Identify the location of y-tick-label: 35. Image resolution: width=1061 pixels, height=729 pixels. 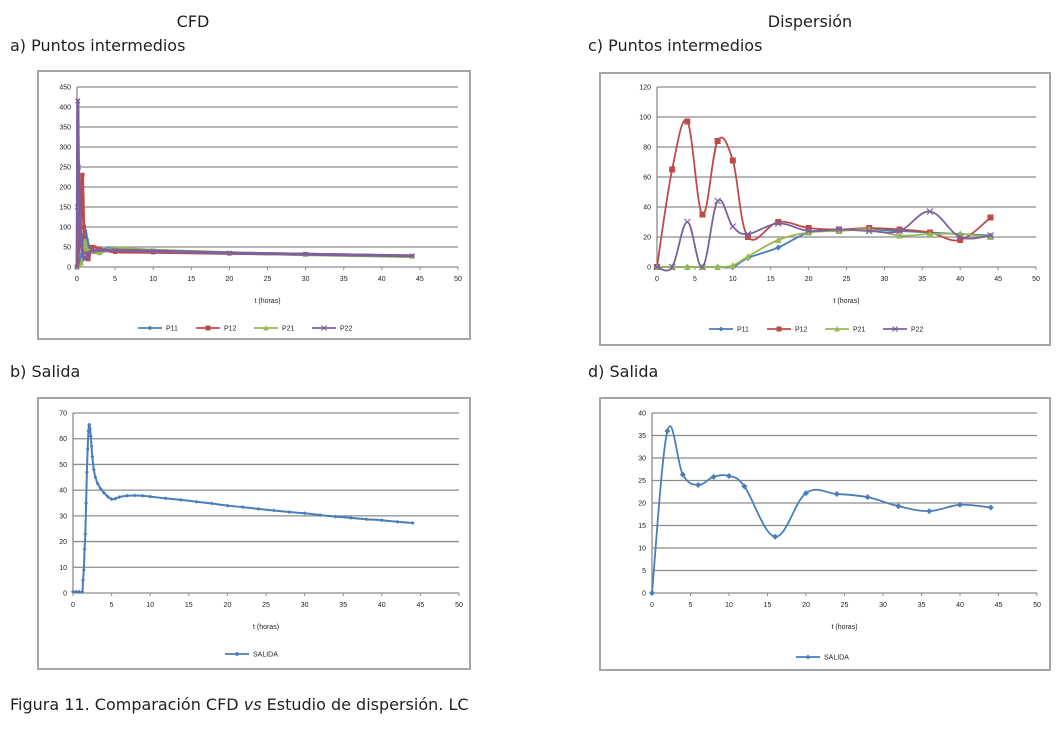
(642, 436).